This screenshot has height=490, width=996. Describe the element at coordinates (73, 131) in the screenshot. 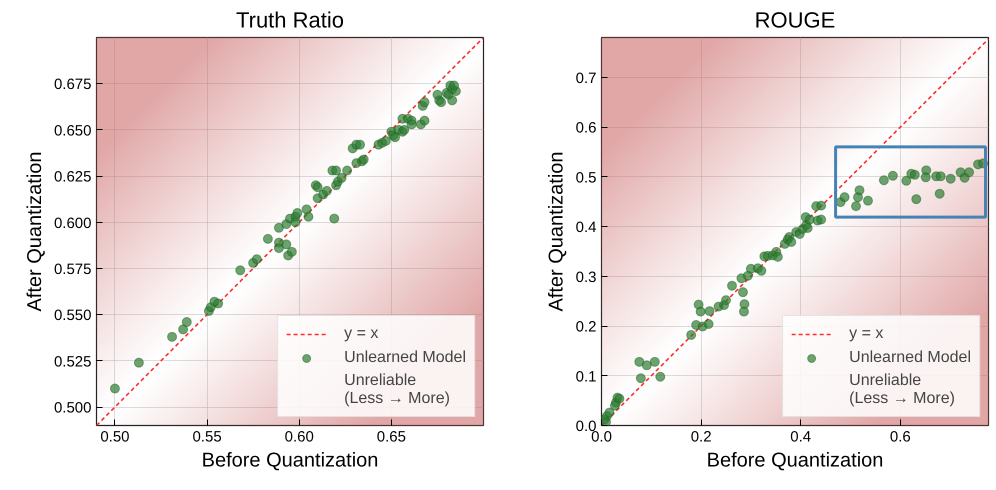

I see `y-tick-label: 0.650` at that location.